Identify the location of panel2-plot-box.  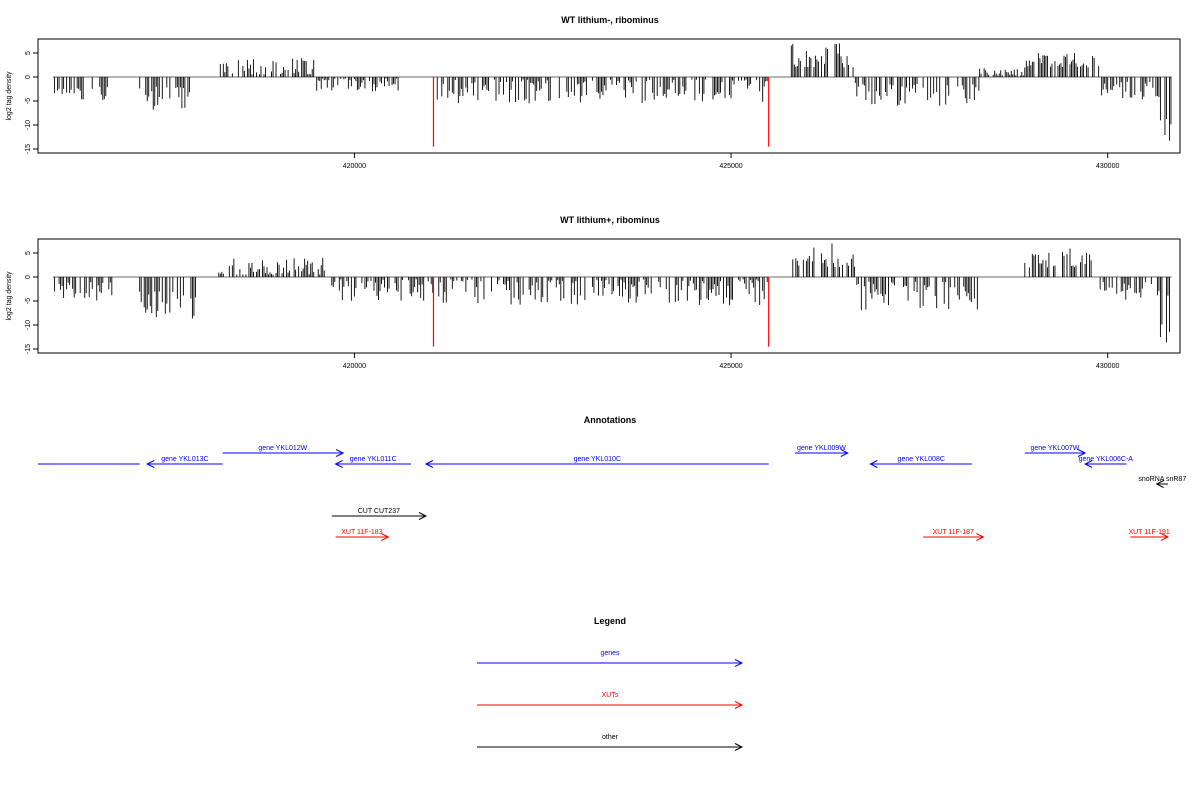
(609, 296).